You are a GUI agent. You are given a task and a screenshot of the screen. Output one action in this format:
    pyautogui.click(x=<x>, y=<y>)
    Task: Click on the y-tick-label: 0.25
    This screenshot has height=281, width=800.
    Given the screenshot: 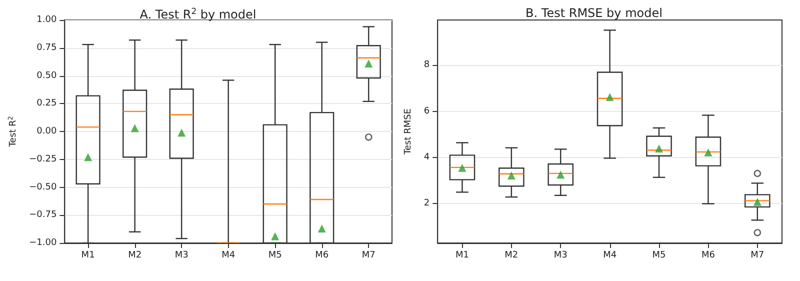 What is the action you would take?
    pyautogui.click(x=46, y=103)
    